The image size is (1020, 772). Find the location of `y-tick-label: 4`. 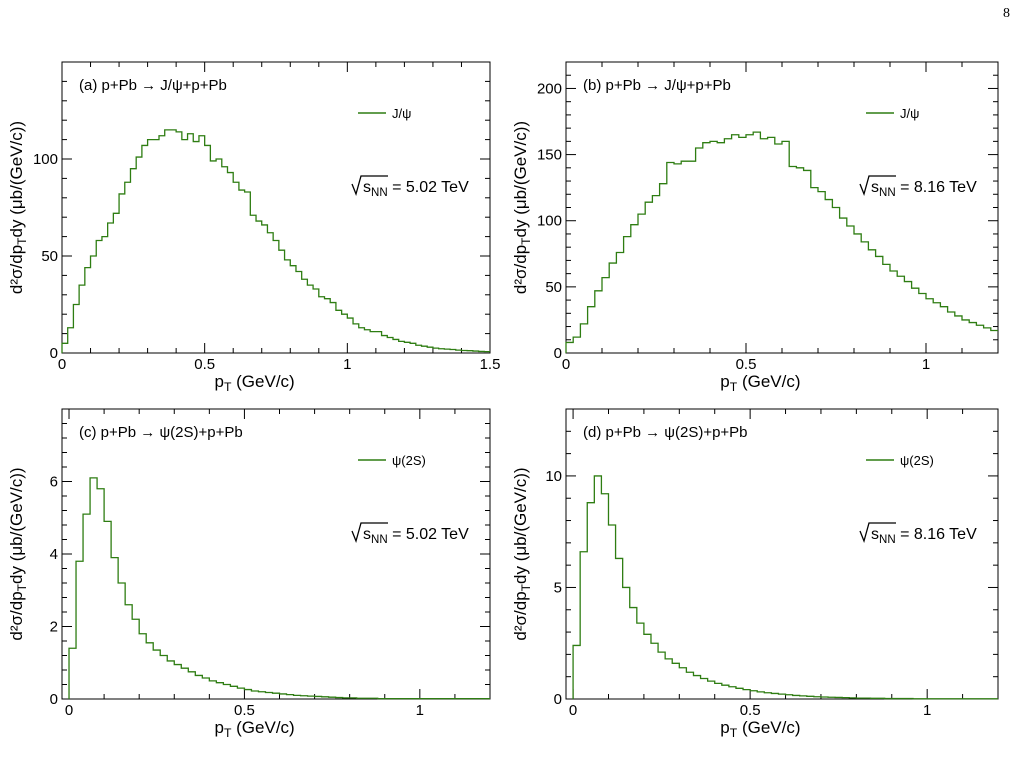

y-tick-label: 4 is located at coordinates (54, 554).